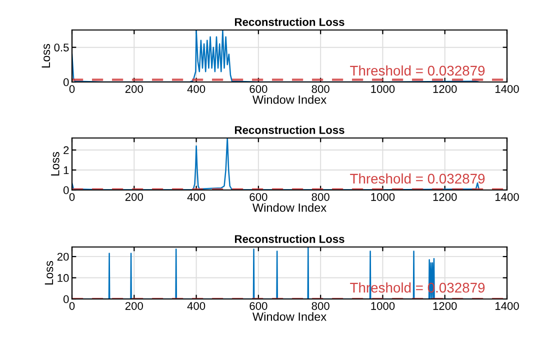  Describe the element at coordinates (63, 256) in the screenshot. I see `y-tick-label: 20` at that location.